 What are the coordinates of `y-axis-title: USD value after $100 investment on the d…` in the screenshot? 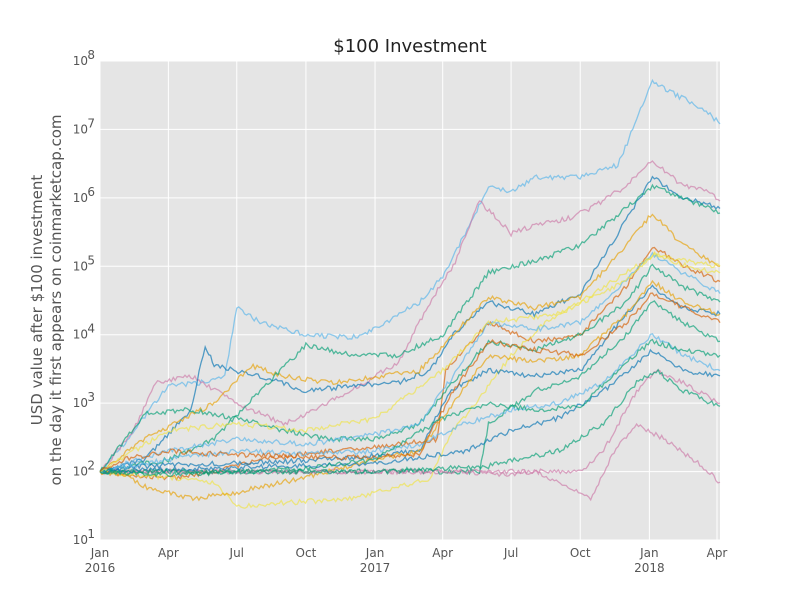 It's located at (46, 299).